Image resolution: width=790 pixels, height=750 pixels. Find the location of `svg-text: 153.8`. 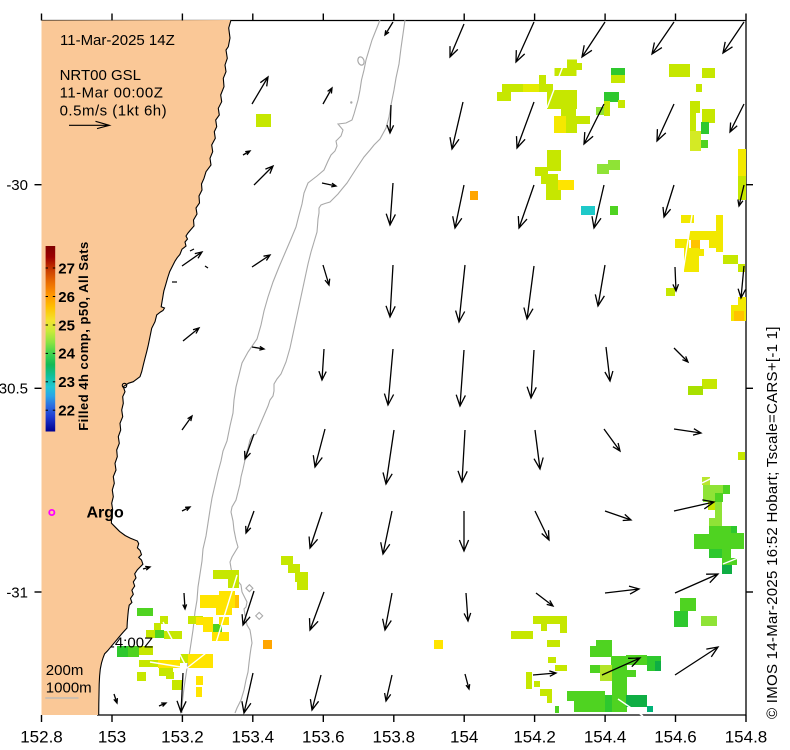

svg-text: 153.8 is located at coordinates (394, 737).